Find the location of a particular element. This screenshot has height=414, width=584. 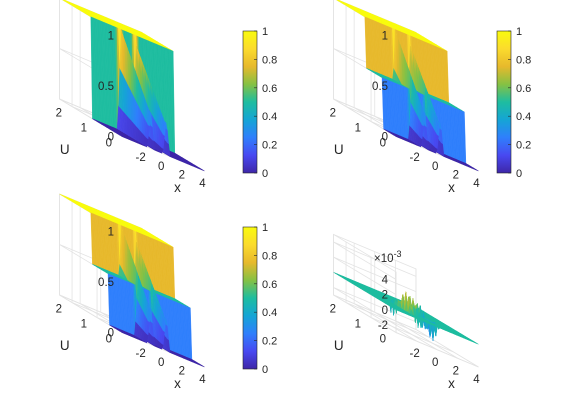

z-tick-label: 2 is located at coordinates (385, 296).